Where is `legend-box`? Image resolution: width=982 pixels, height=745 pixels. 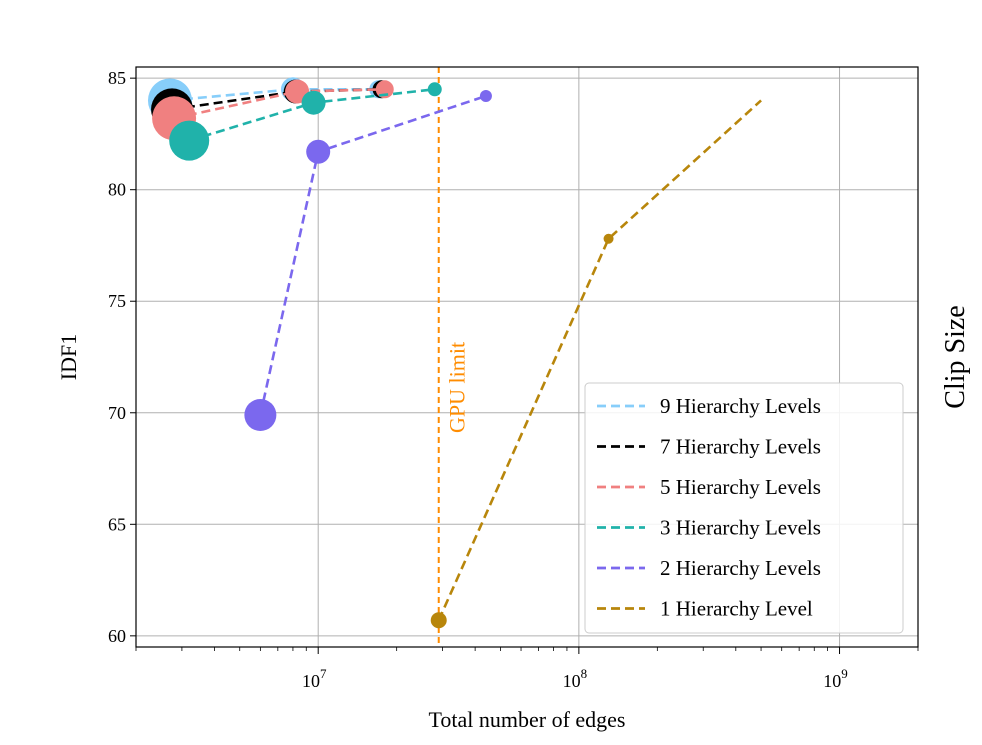 legend-box is located at coordinates (744, 508).